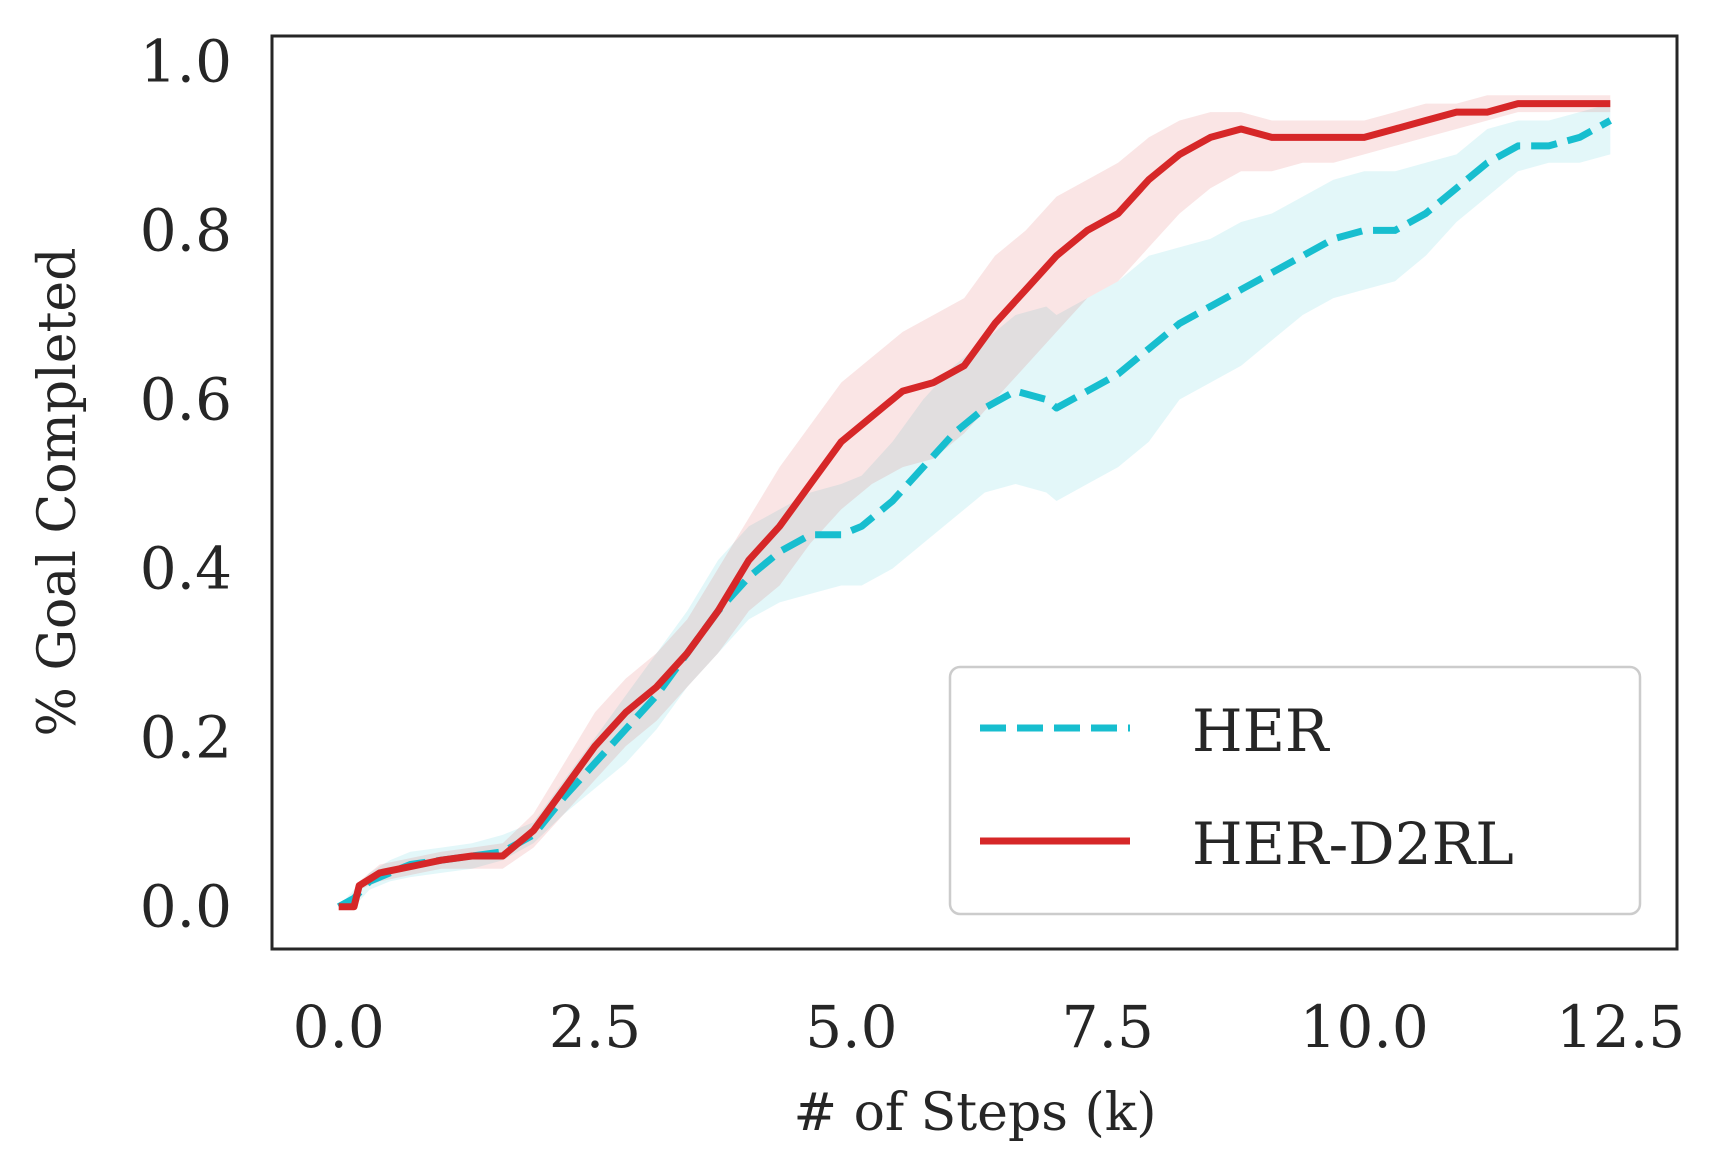 This screenshot has width=1721, height=1167. Describe the element at coordinates (58, 492) in the screenshot. I see `y-axis-title: % Goal Completed` at that location.